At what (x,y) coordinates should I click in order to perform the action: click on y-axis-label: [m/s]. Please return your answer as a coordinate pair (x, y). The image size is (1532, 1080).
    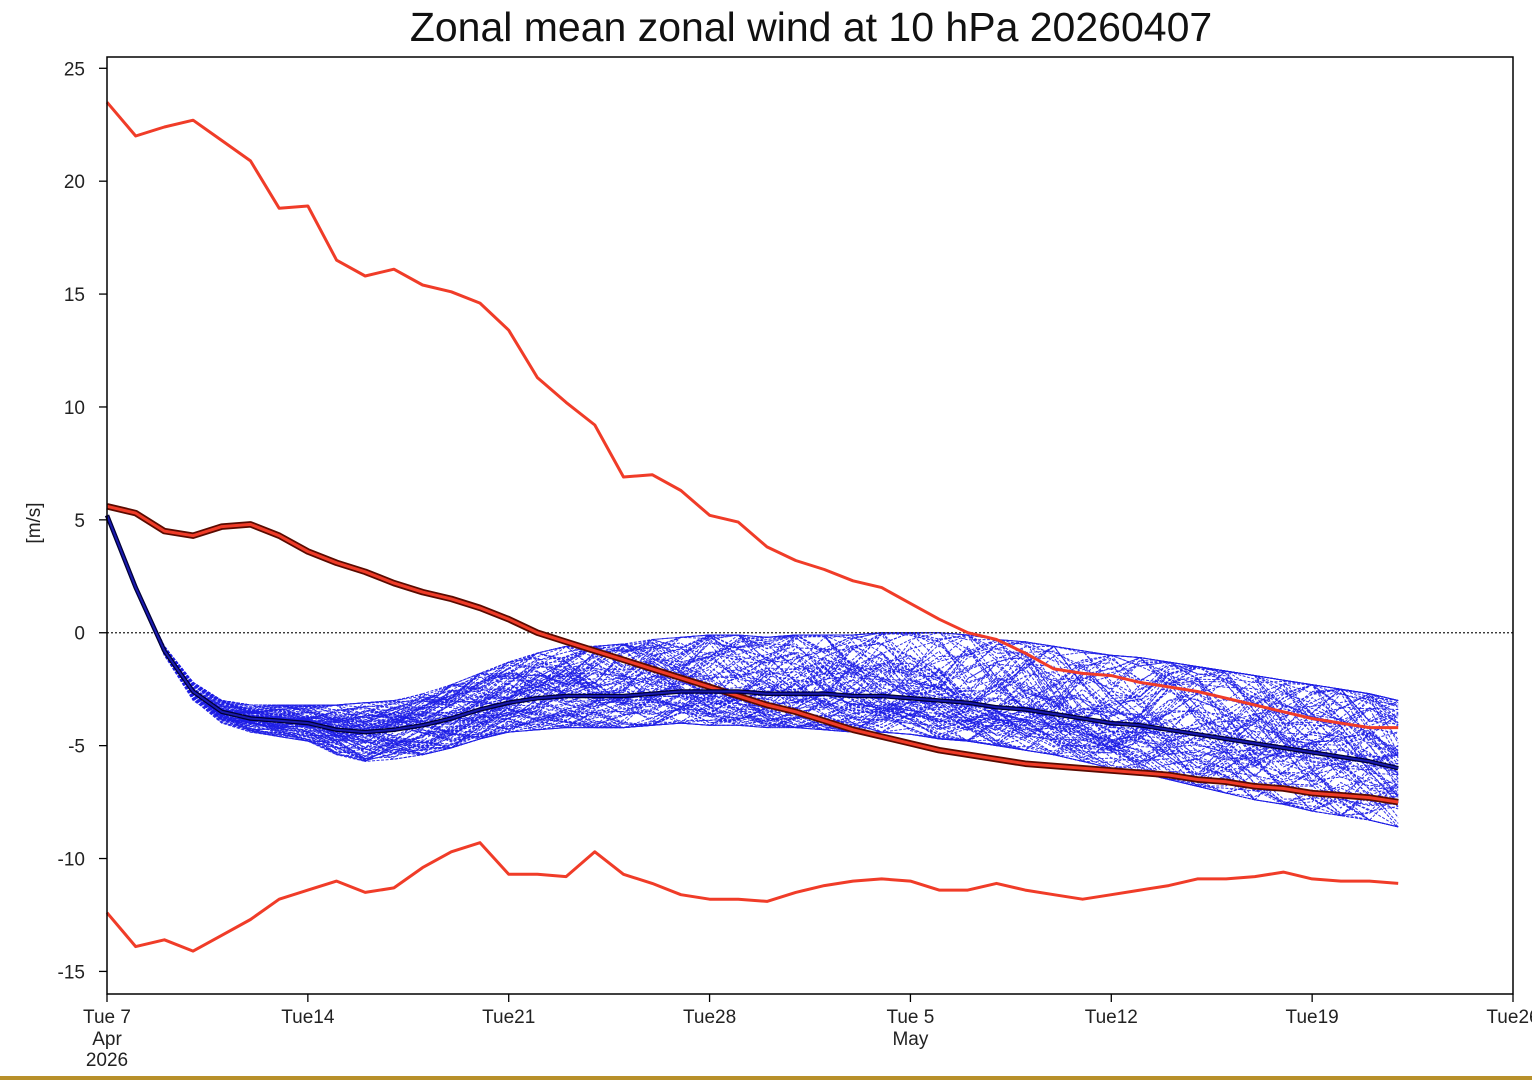
    Looking at the image, I should click on (34, 522).